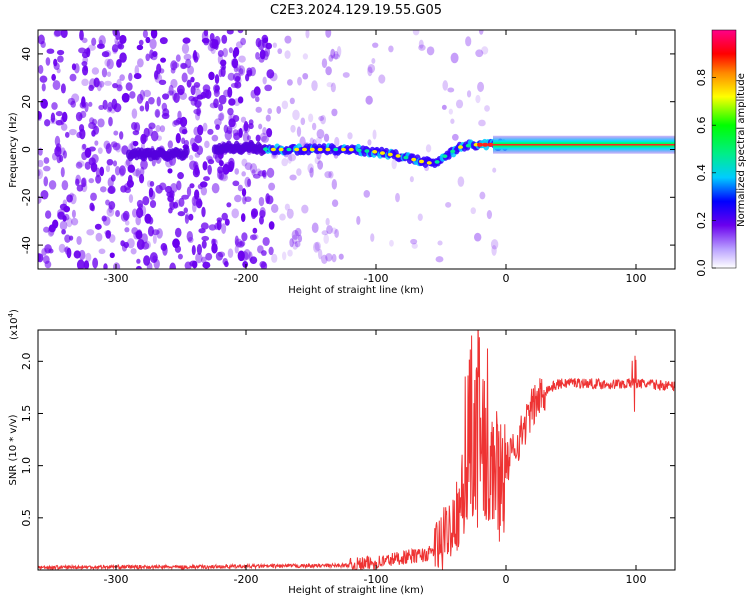 This screenshot has width=750, height=600. What do you see at coordinates (26, 414) in the screenshot?
I see `y-tick-label: 1.5` at bounding box center [26, 414].